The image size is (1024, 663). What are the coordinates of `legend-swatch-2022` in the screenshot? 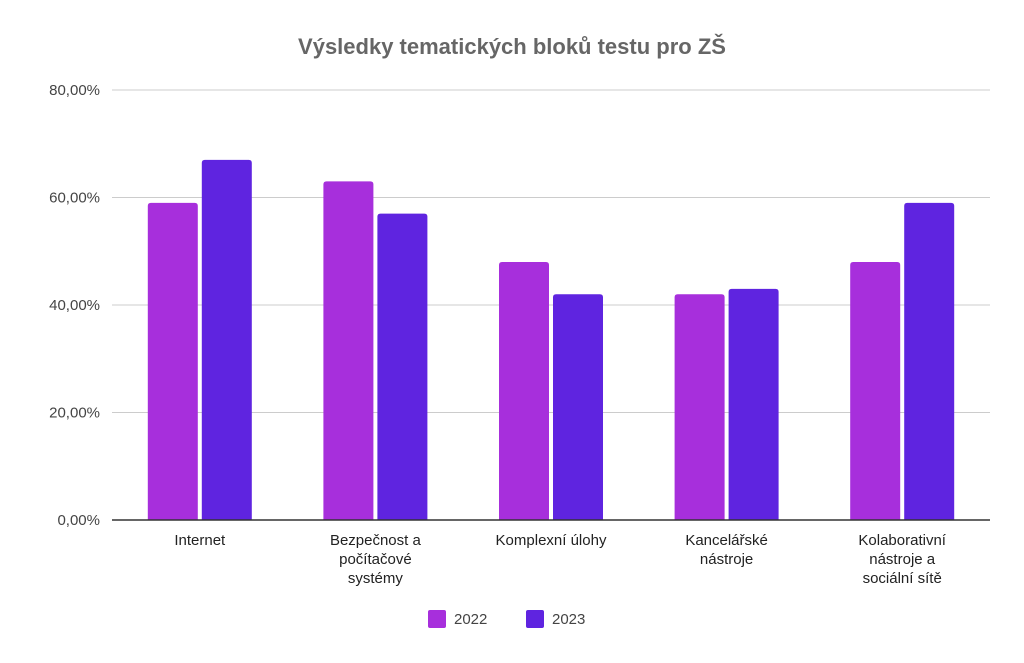 It's located at (437, 619).